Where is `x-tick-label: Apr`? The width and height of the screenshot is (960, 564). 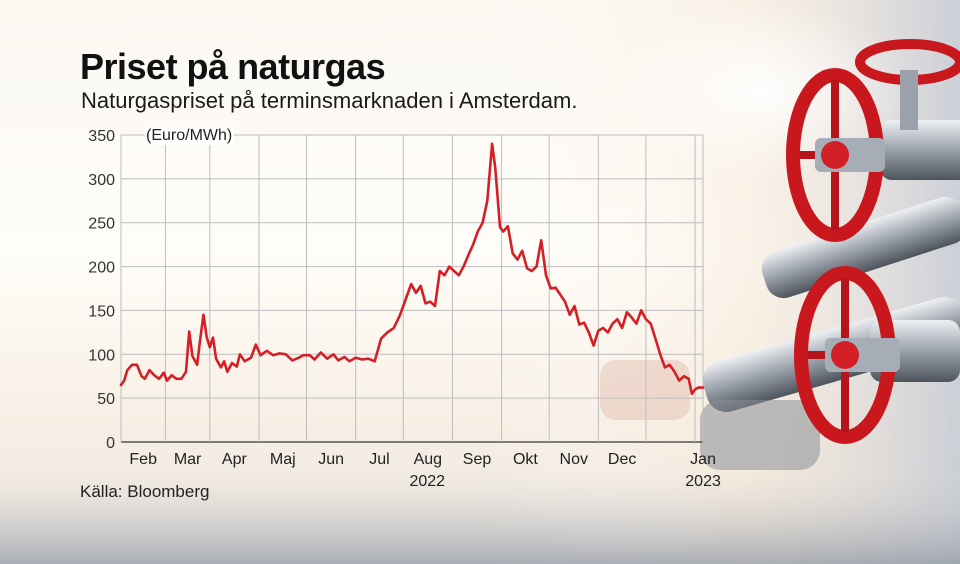 x-tick-label: Apr is located at coordinates (235, 459).